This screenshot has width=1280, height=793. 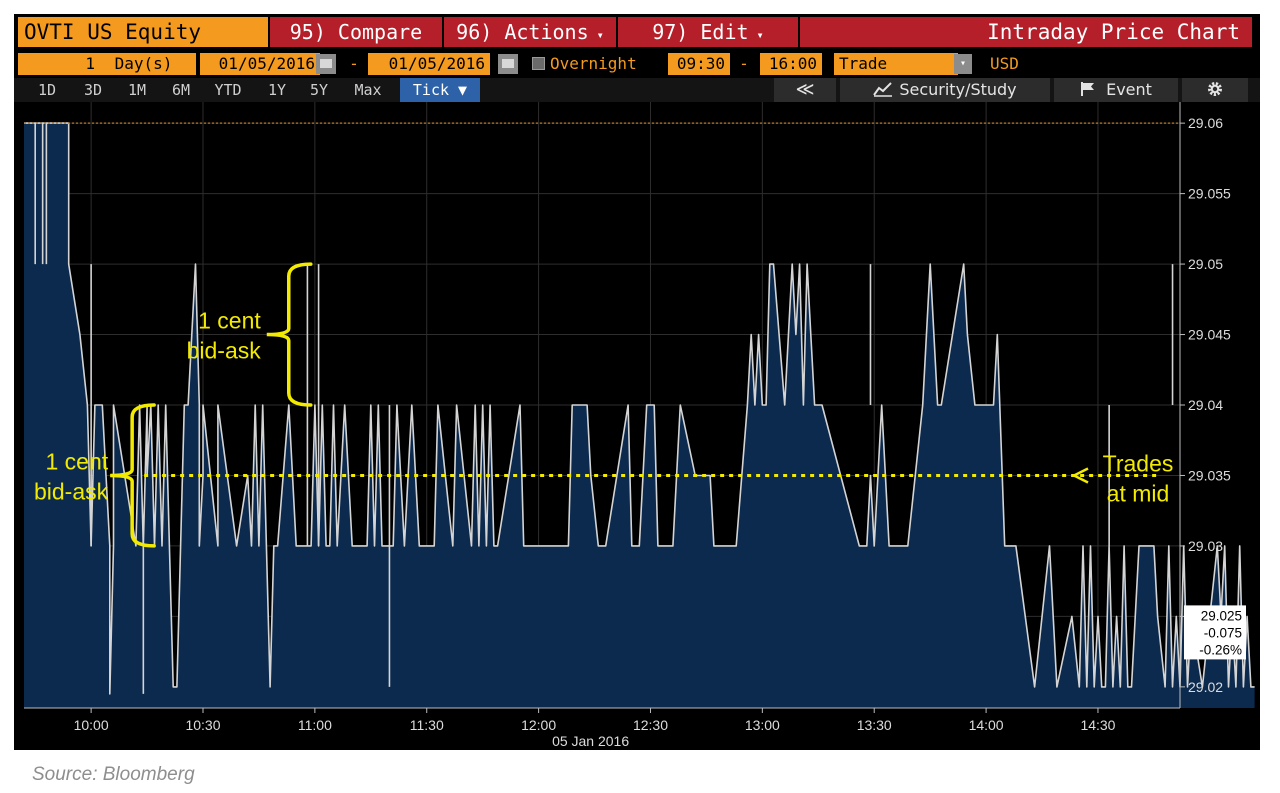 I want to click on pct-change-label: -0.26%, so click(x=1220, y=649).